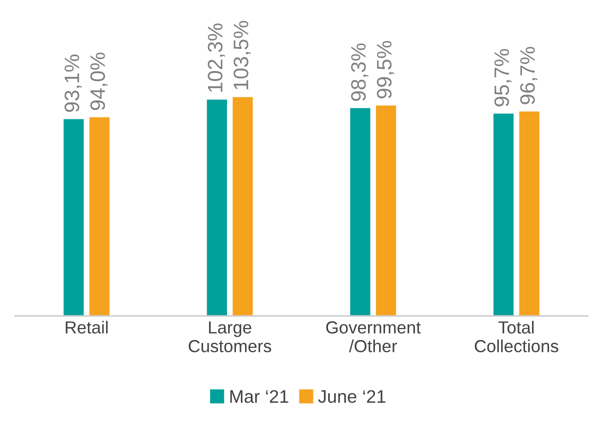  Describe the element at coordinates (73, 83) in the screenshot. I see `data-label: 93,1%` at that location.